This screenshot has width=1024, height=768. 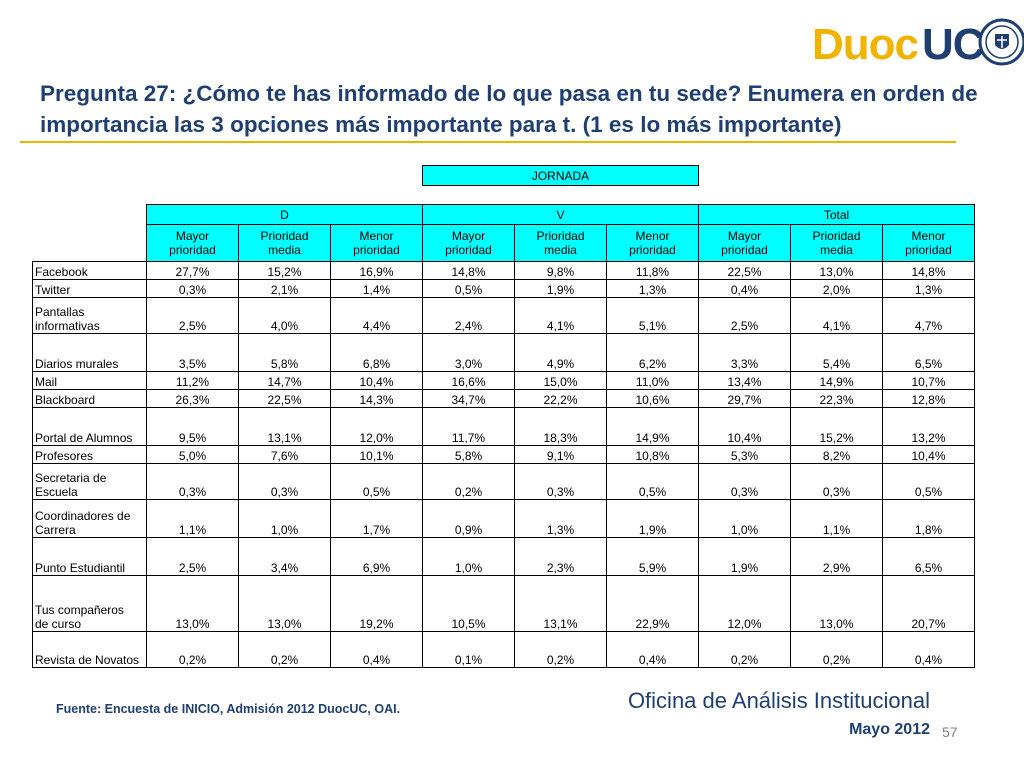 What do you see at coordinates (192, 426) in the screenshot?
I see `value-cell: 9,5%` at bounding box center [192, 426].